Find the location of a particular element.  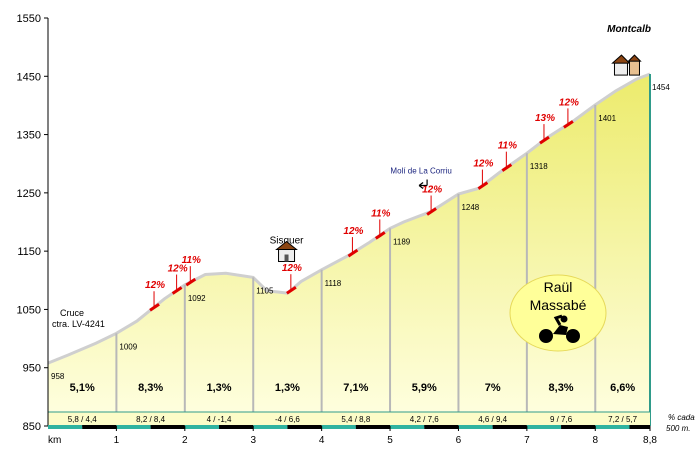

elevation-point-label: 1092 is located at coordinates (197, 298).